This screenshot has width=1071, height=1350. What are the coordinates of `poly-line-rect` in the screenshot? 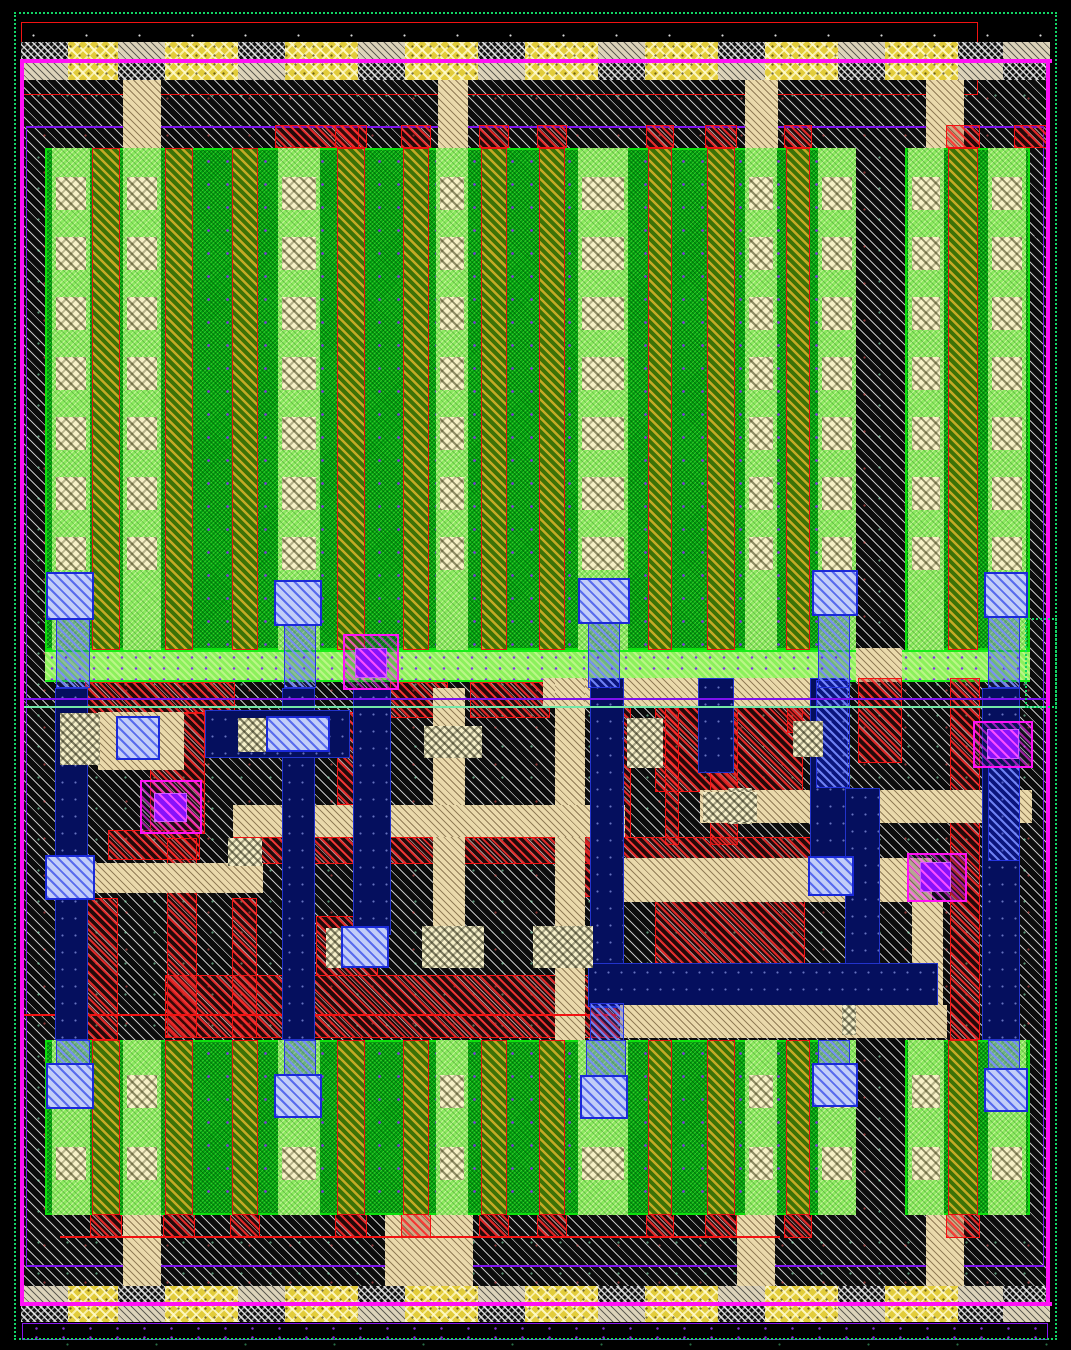 It's located at (420, 1237).